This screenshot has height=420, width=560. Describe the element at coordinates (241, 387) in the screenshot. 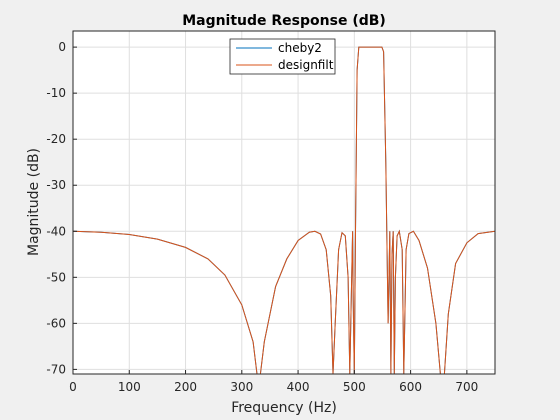

I see `x-tick-label: 300` at that location.